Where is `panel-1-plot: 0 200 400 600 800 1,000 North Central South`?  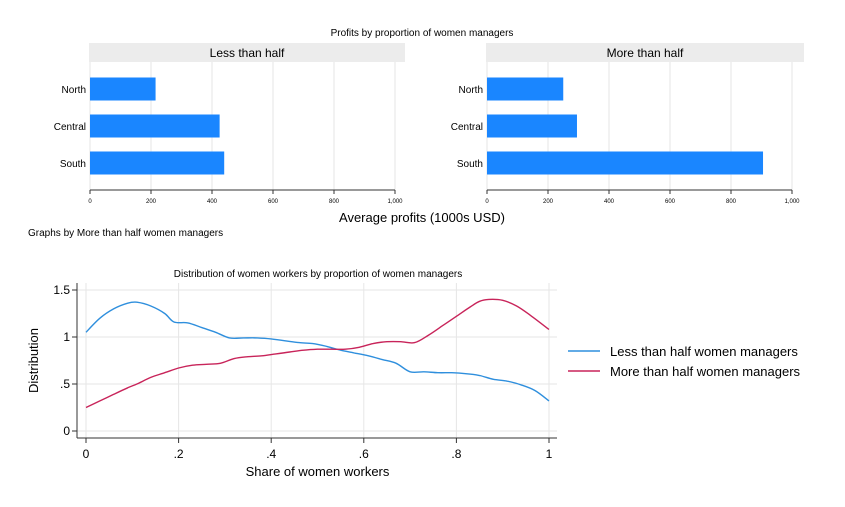 panel-1-plot: 0 200 400 600 800 1,000 North Central South is located at coordinates (228, 133).